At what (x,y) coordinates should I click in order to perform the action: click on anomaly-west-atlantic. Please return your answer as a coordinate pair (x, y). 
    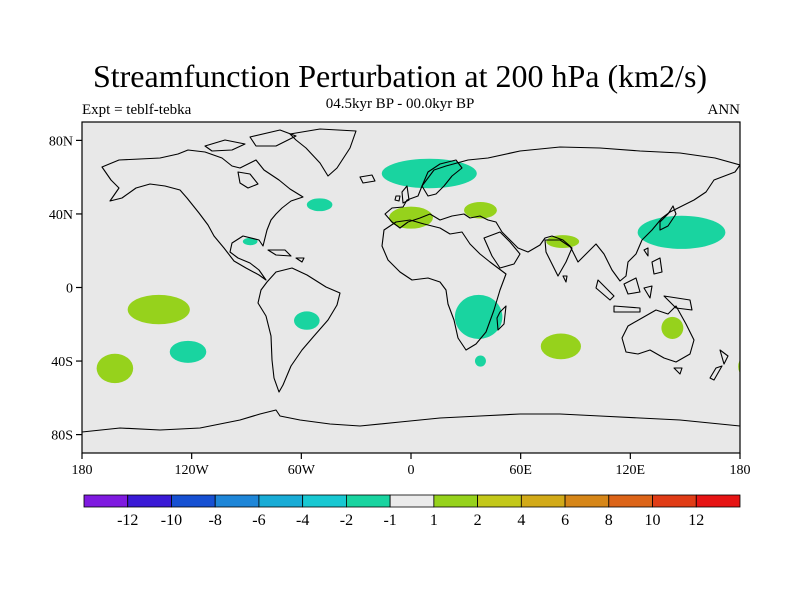
    Looking at the image, I should click on (319, 205).